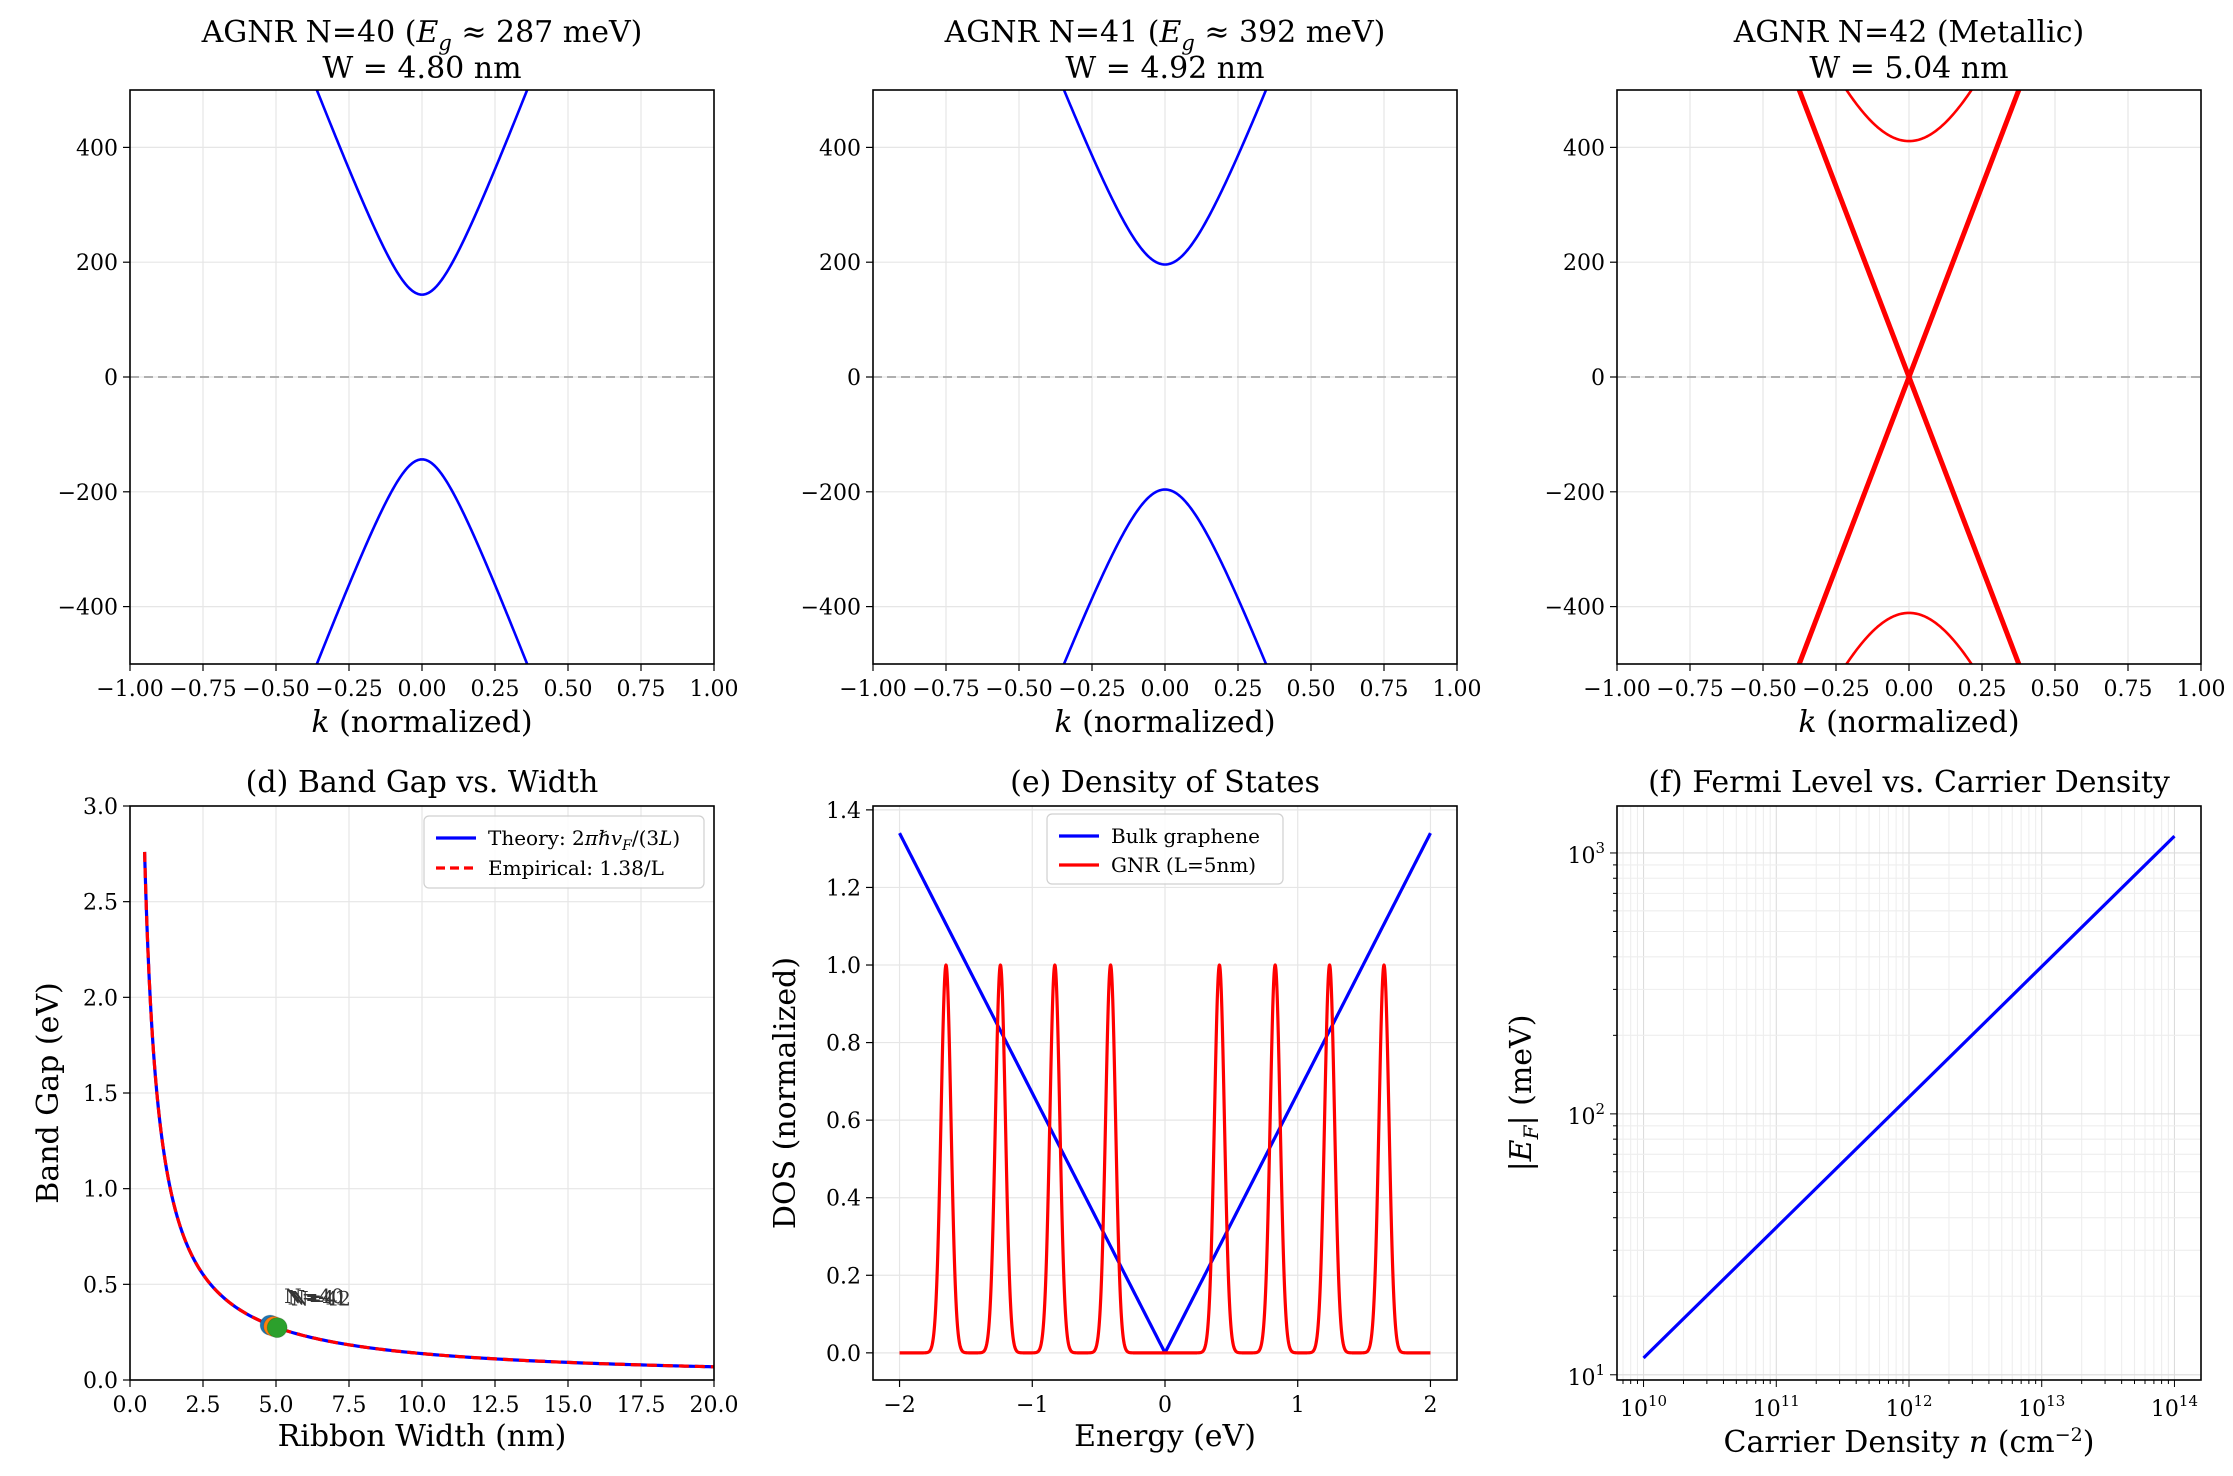 The height and width of the screenshot is (1476, 2233). Describe the element at coordinates (277, 1328) in the screenshot. I see `data-point-n42` at that location.